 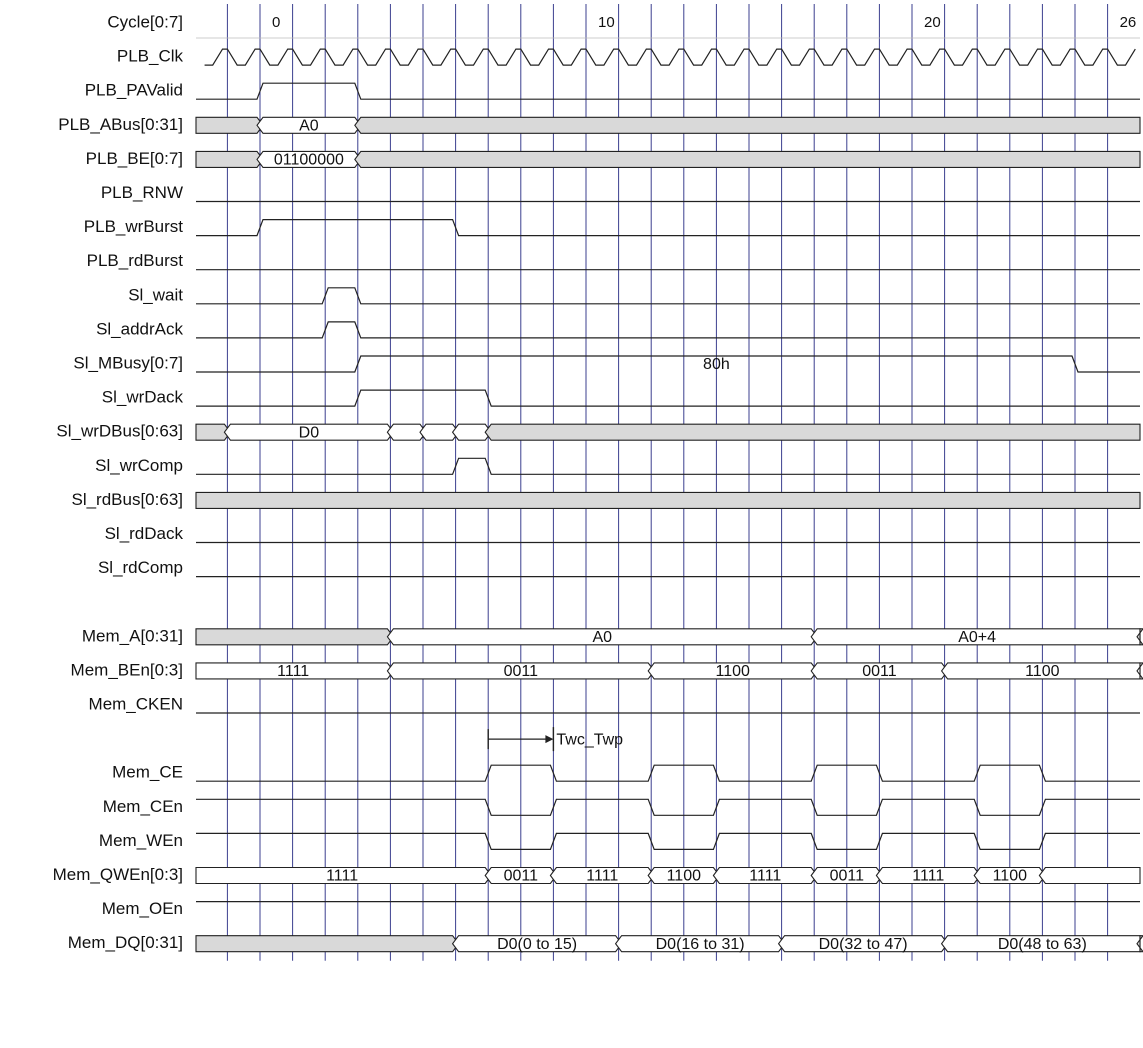 I want to click on signal-name: PLB_Clk, so click(x=150, y=56).